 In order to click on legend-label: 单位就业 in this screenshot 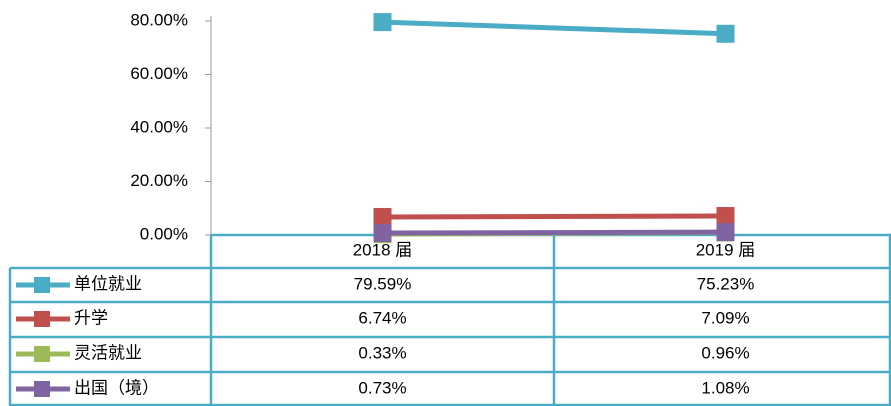, I will do `click(108, 283)`.